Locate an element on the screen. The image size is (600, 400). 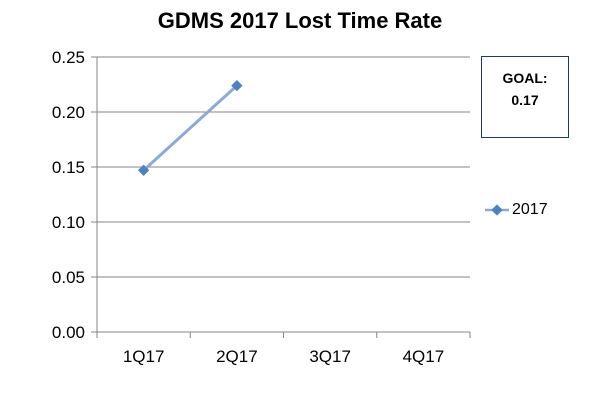
y-tick-label: 0.20 is located at coordinates (68, 112).